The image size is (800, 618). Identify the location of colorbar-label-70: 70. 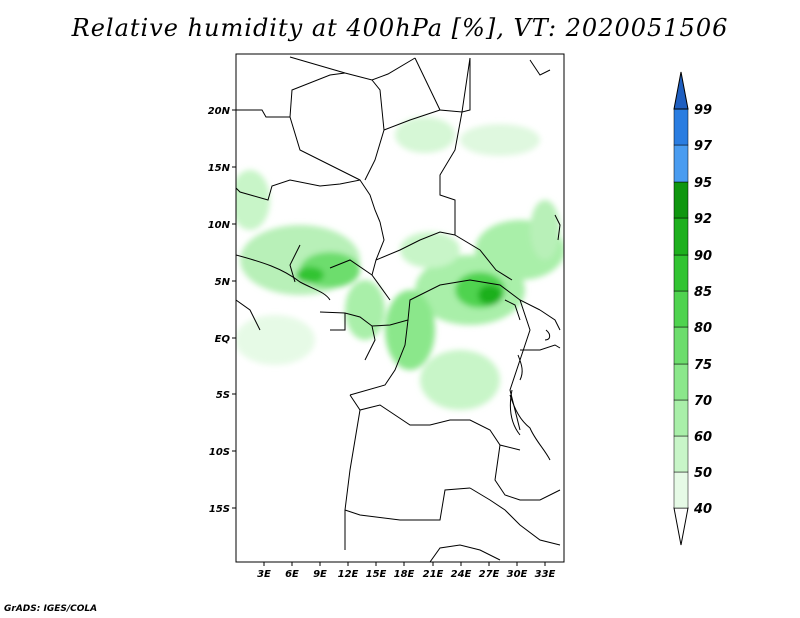
(703, 401).